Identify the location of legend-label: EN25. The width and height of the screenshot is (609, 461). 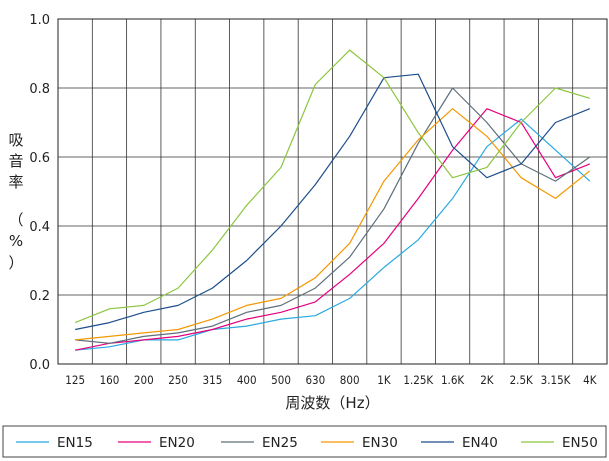
(280, 443).